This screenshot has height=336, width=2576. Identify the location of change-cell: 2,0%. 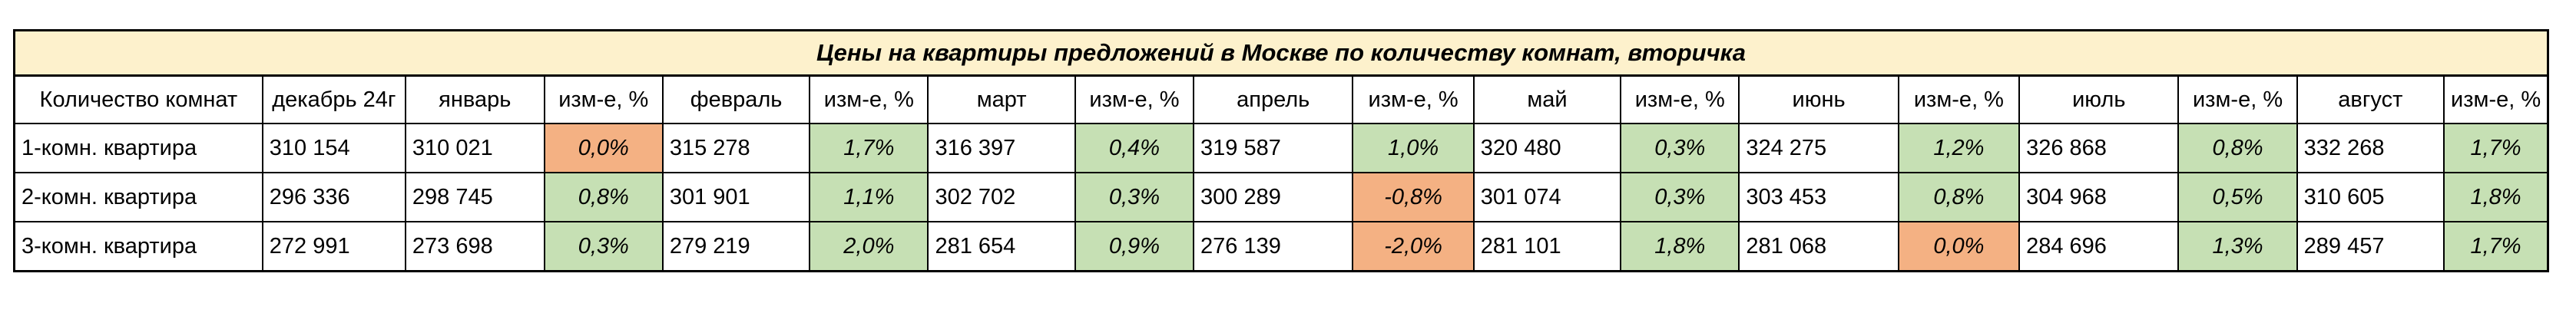
(869, 246).